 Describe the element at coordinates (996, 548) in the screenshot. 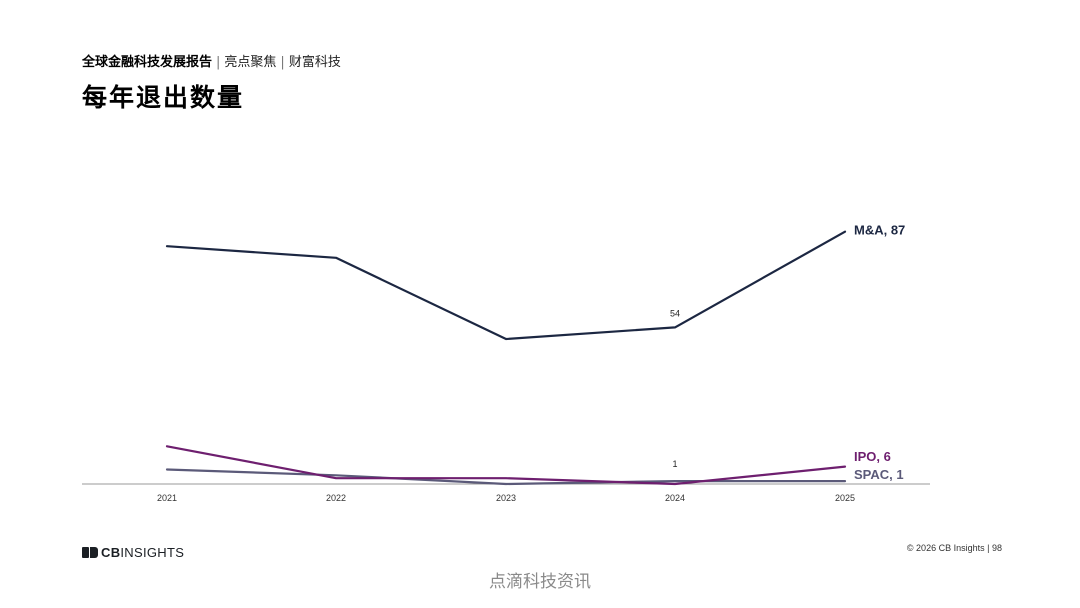

I see `page-number: 98` at that location.